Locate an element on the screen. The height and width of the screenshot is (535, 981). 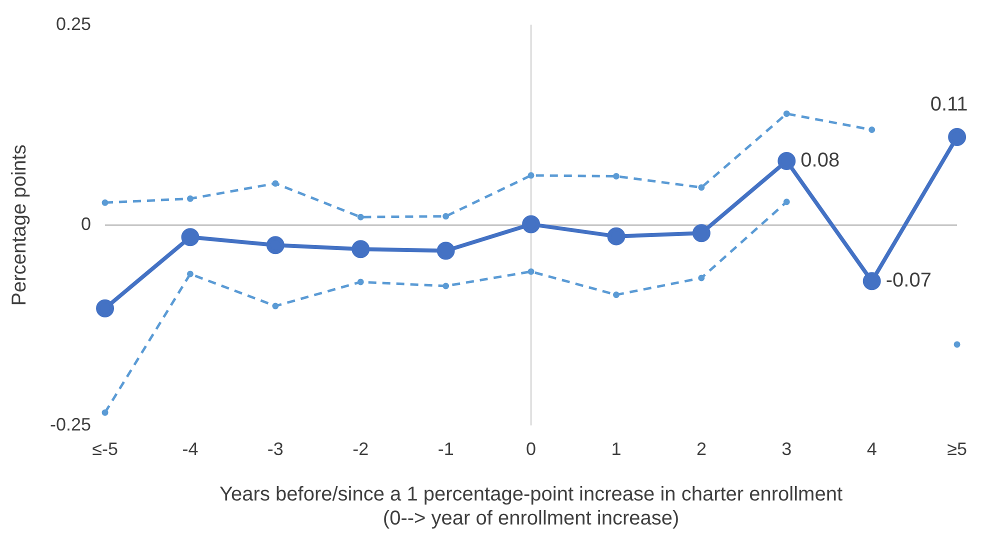
x-tick-label: 4 is located at coordinates (871, 449).